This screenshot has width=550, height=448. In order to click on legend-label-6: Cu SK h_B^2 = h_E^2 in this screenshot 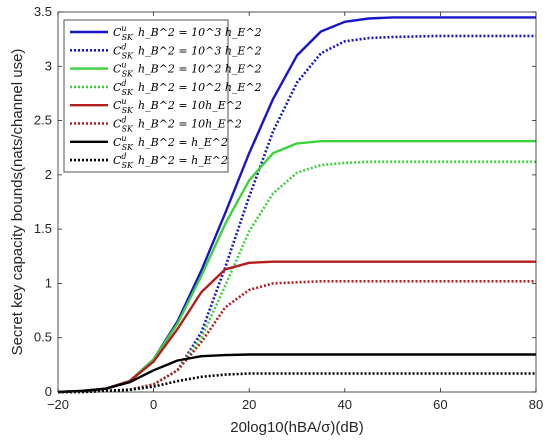, I will do `click(170, 143)`.